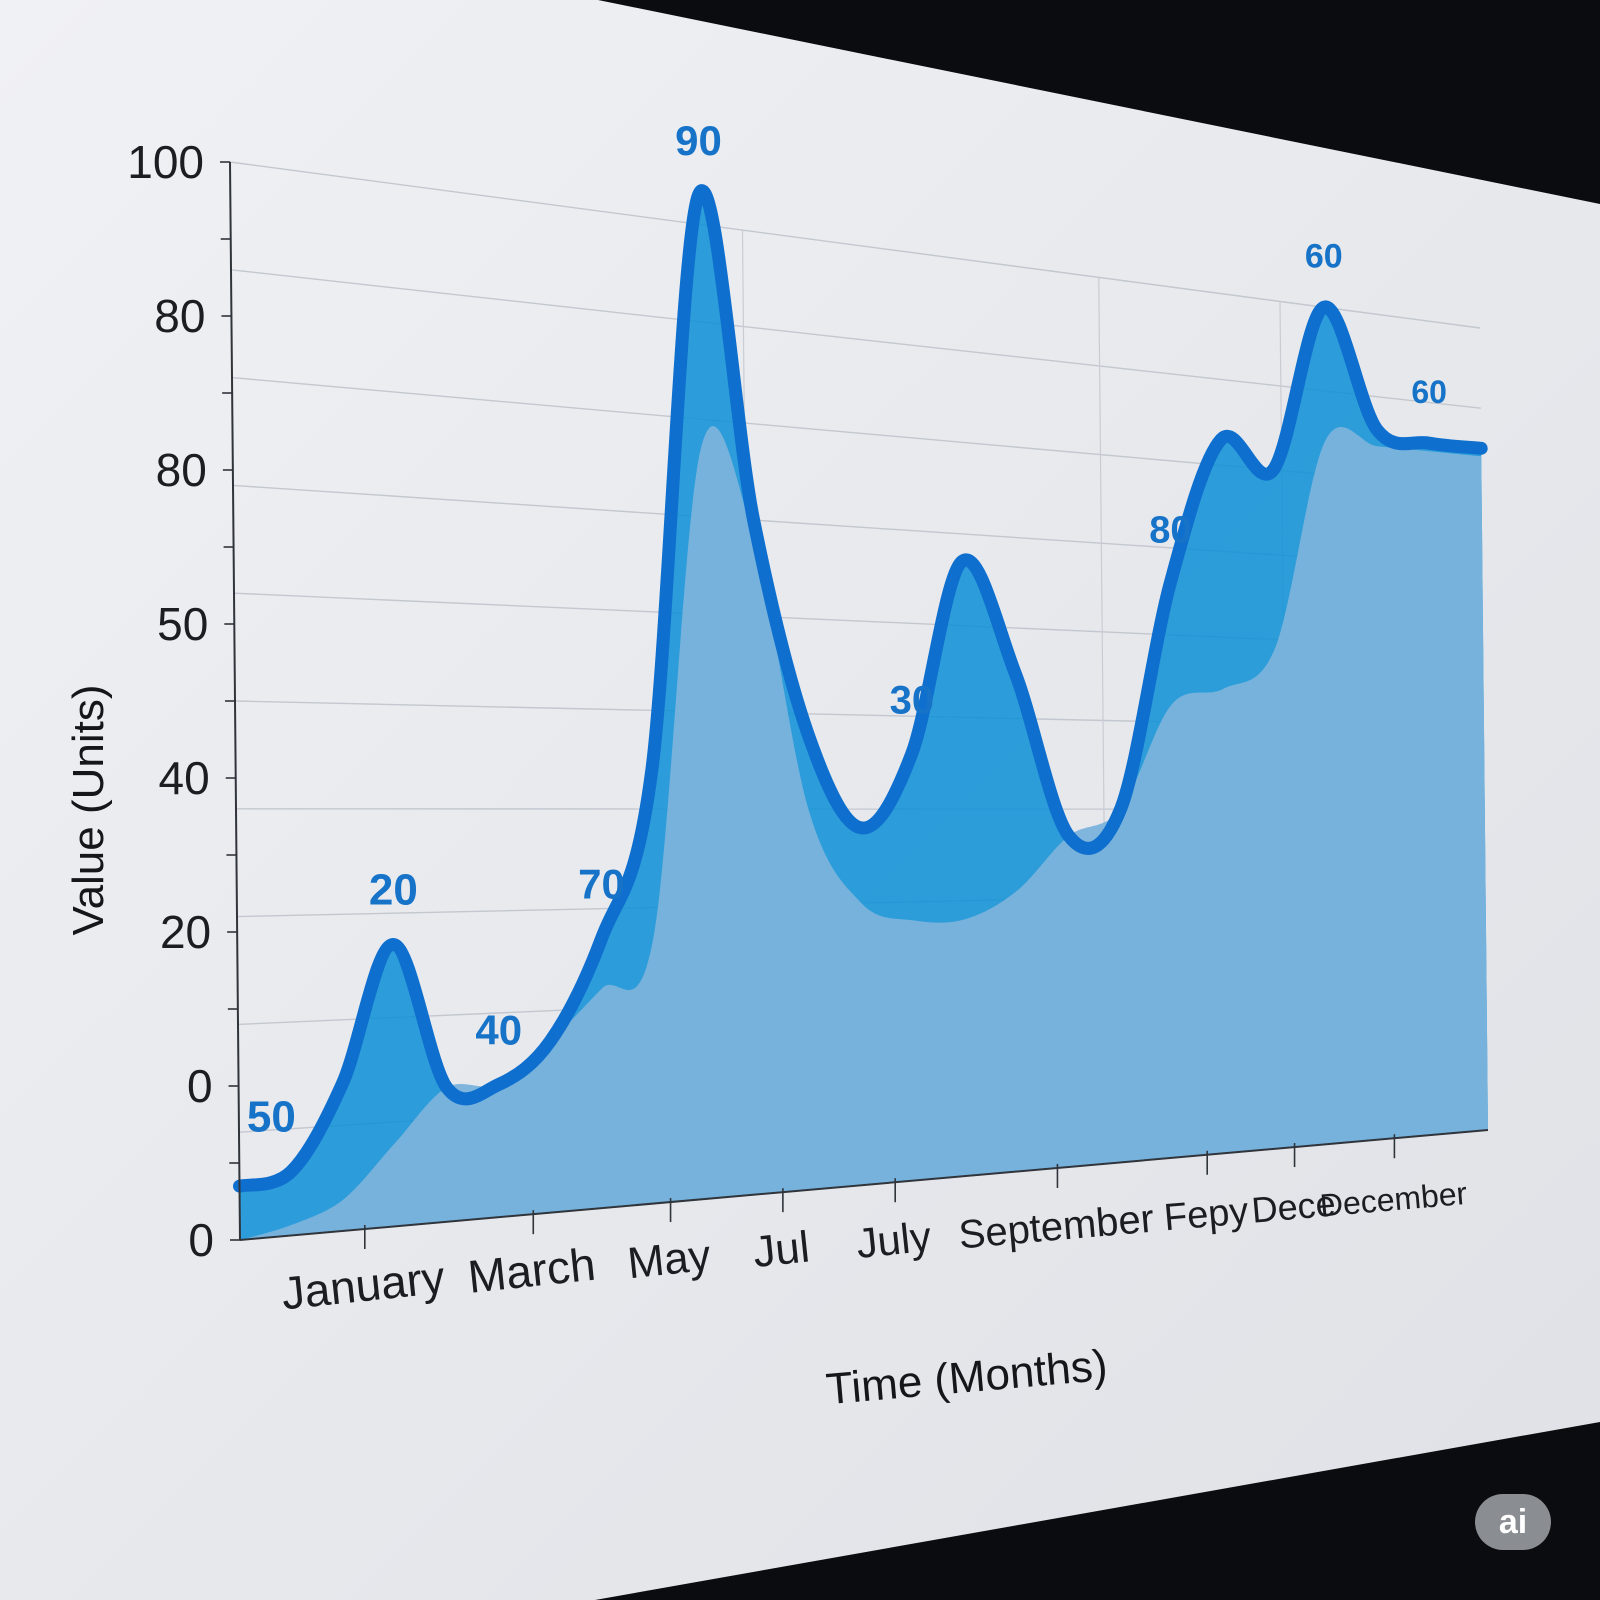 Image resolution: width=1600 pixels, height=1600 pixels. I want to click on x-tick-label: Fepy, so click(1206, 1214).